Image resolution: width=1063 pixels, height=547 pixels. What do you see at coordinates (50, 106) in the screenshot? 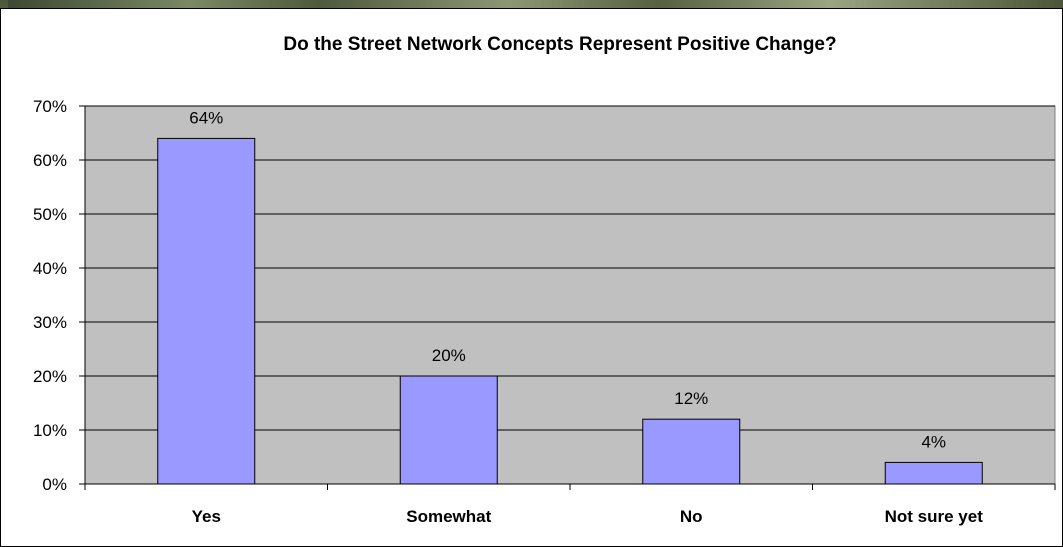
I see `y-tick-label: 70%` at bounding box center [50, 106].